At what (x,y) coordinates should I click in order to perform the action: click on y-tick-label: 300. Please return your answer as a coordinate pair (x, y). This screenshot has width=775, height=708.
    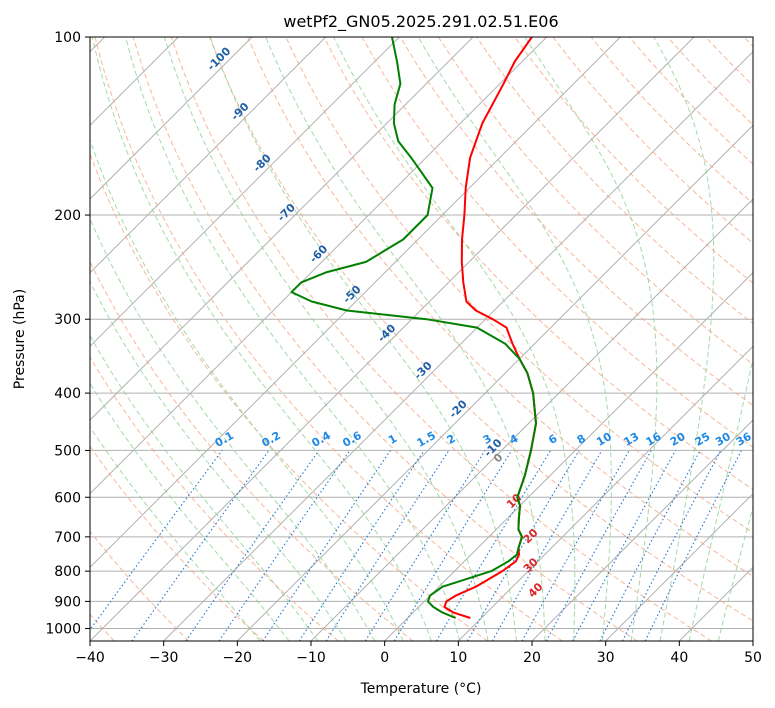
    Looking at the image, I should click on (67, 320).